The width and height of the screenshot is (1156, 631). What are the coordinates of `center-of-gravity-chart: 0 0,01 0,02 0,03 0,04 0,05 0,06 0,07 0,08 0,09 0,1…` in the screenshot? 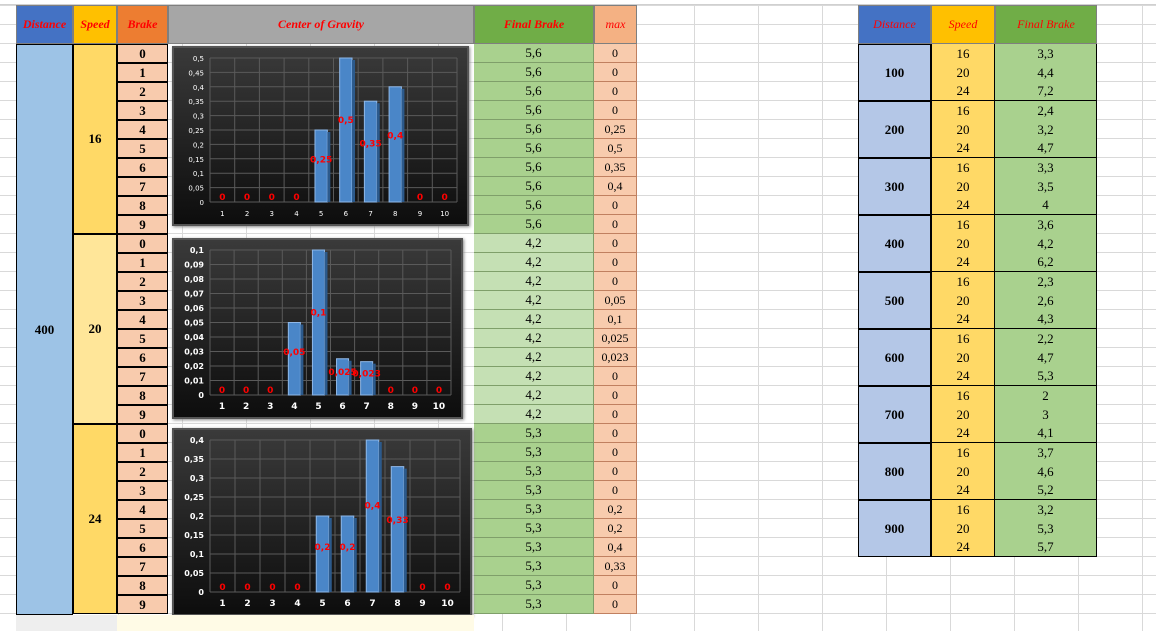 It's located at (317, 328).